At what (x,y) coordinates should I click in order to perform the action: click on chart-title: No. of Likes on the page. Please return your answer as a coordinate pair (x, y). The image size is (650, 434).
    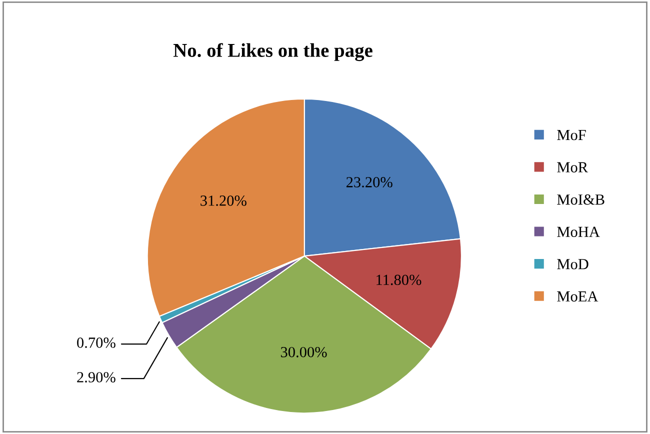
    Looking at the image, I should click on (272, 52).